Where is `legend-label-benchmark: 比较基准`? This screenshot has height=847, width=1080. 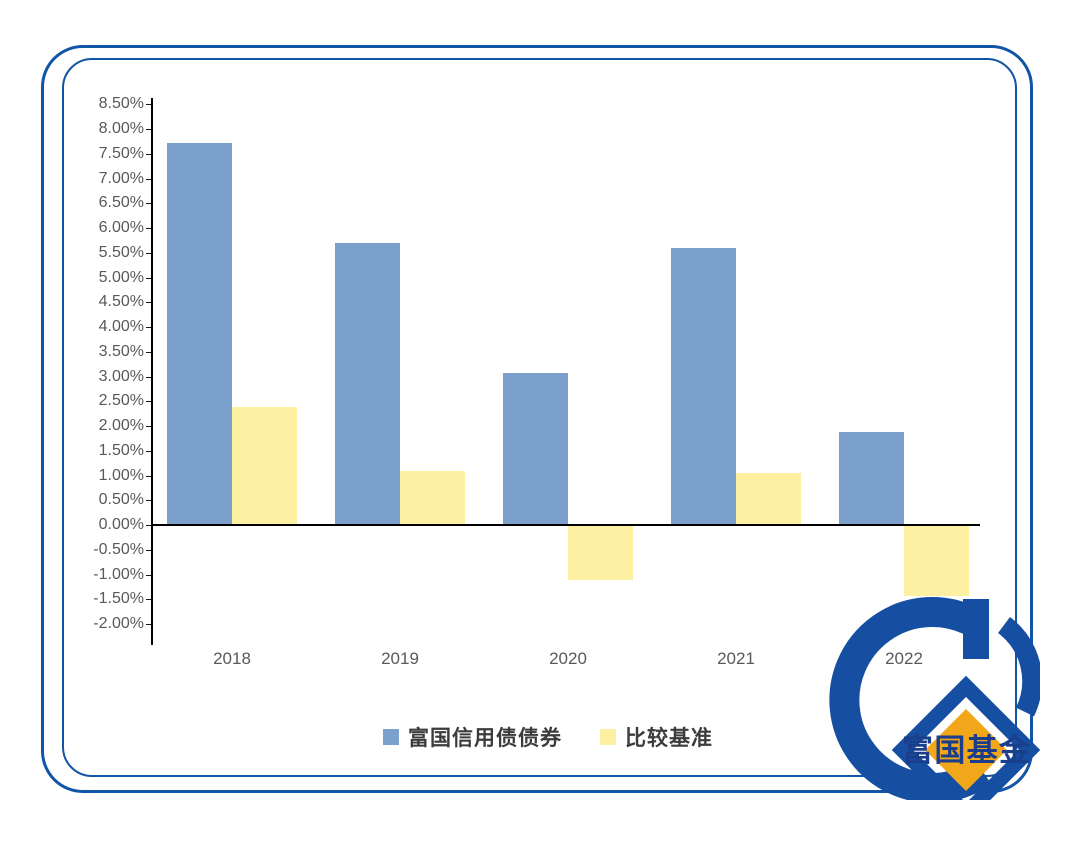 legend-label-benchmark: 比较基准 is located at coordinates (669, 738).